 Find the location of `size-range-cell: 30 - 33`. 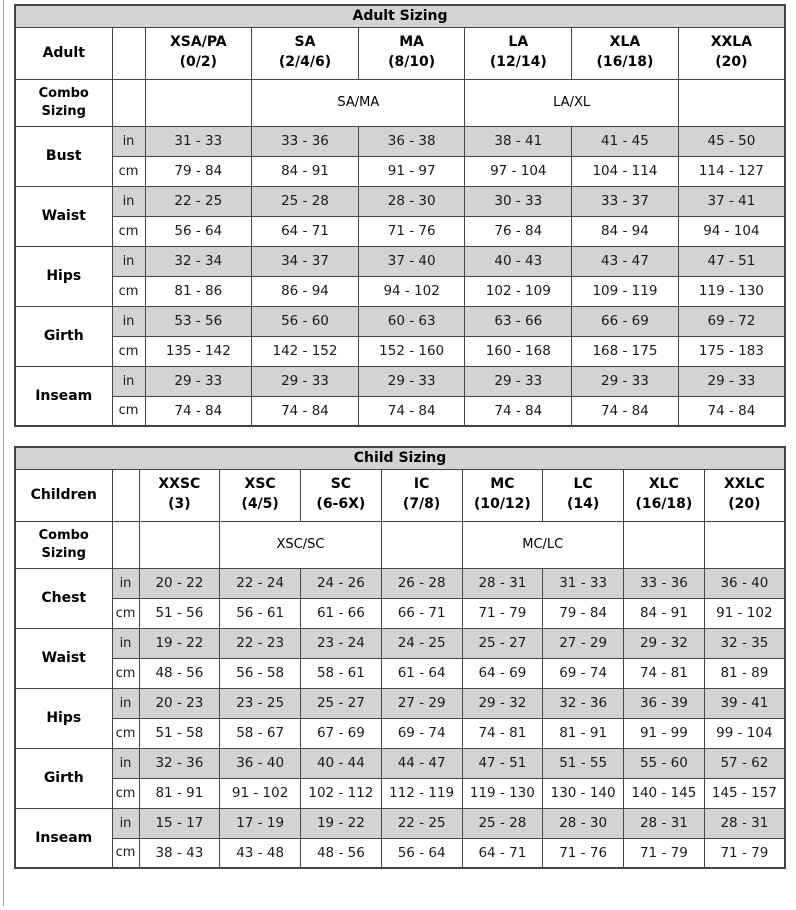

size-range-cell: 30 - 33 is located at coordinates (518, 201).